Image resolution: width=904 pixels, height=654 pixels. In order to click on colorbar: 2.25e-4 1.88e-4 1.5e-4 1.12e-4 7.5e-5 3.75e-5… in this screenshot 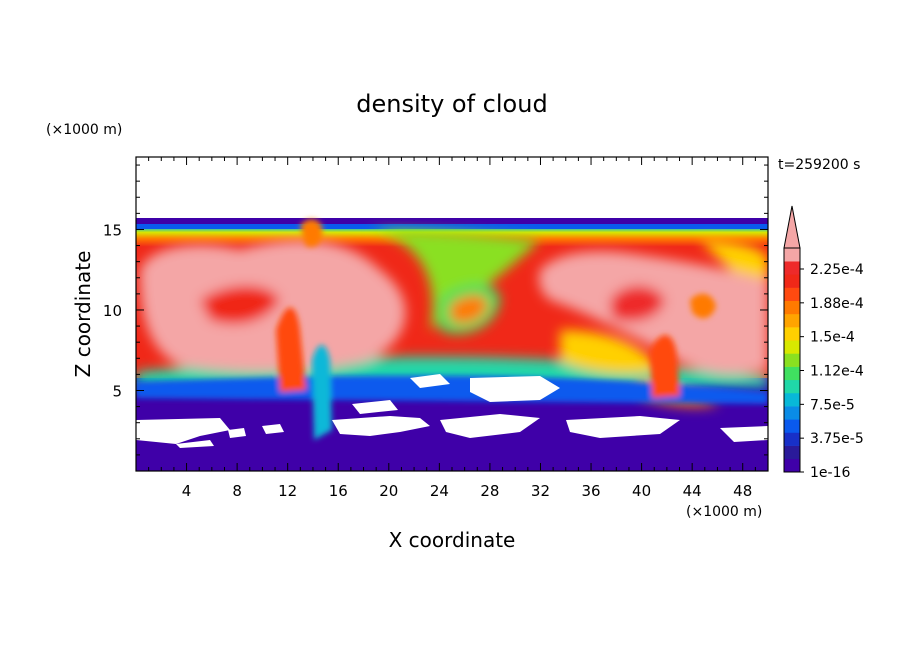, I will do `click(823, 343)`.